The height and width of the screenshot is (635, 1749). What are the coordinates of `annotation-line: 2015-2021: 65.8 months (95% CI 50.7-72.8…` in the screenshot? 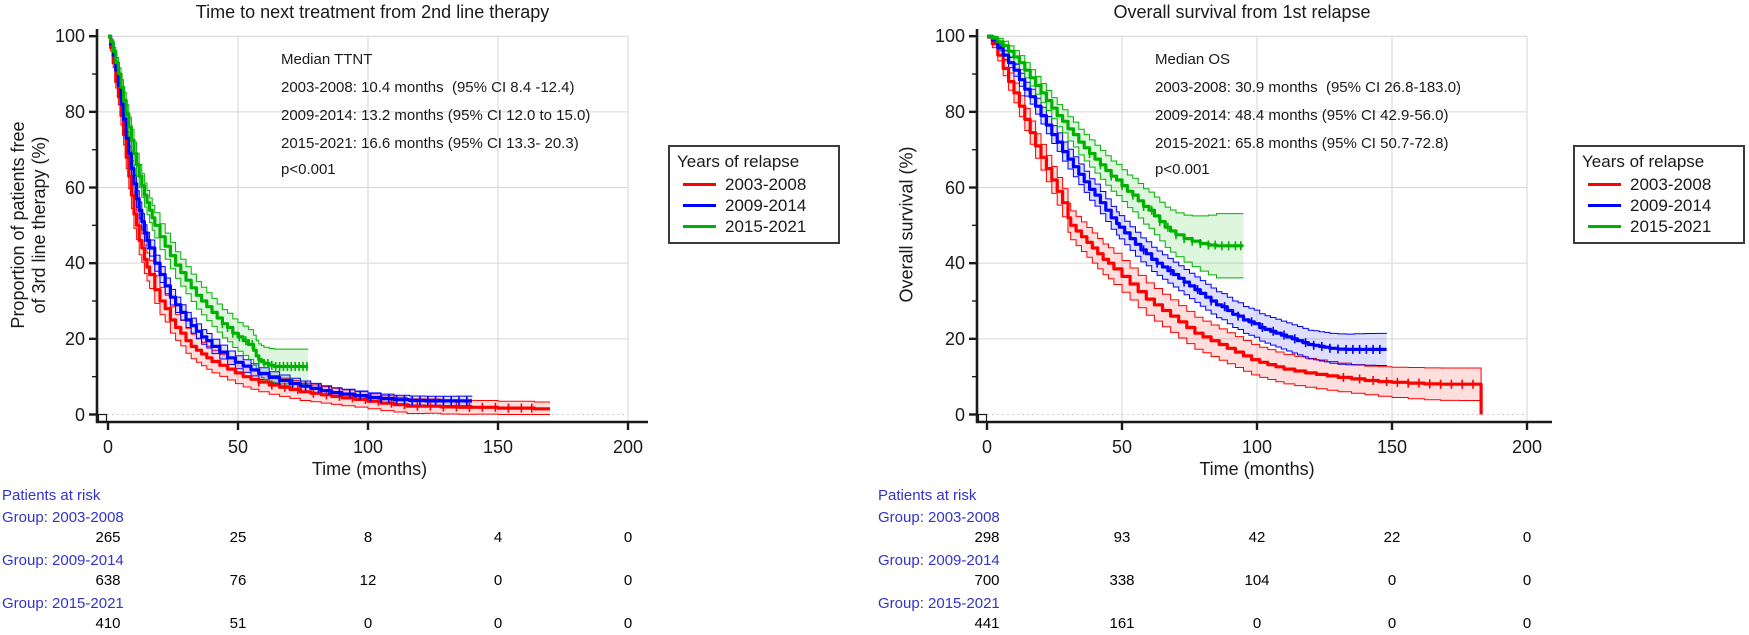 It's located at (1302, 143).